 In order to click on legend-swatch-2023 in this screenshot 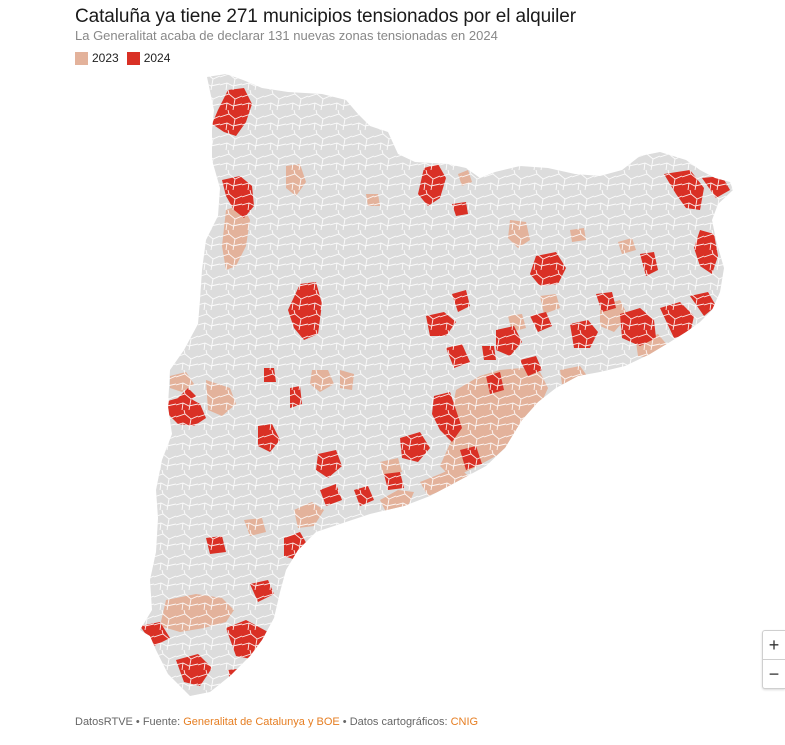, I will do `click(81, 58)`.